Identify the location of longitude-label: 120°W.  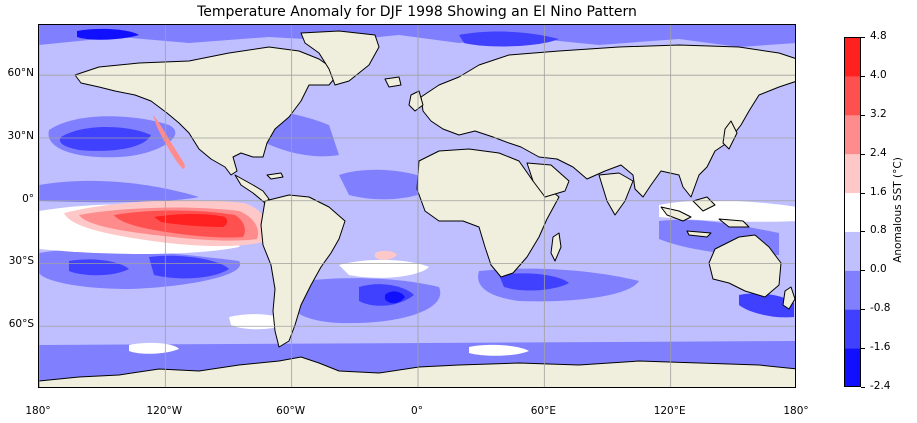
(164, 411).